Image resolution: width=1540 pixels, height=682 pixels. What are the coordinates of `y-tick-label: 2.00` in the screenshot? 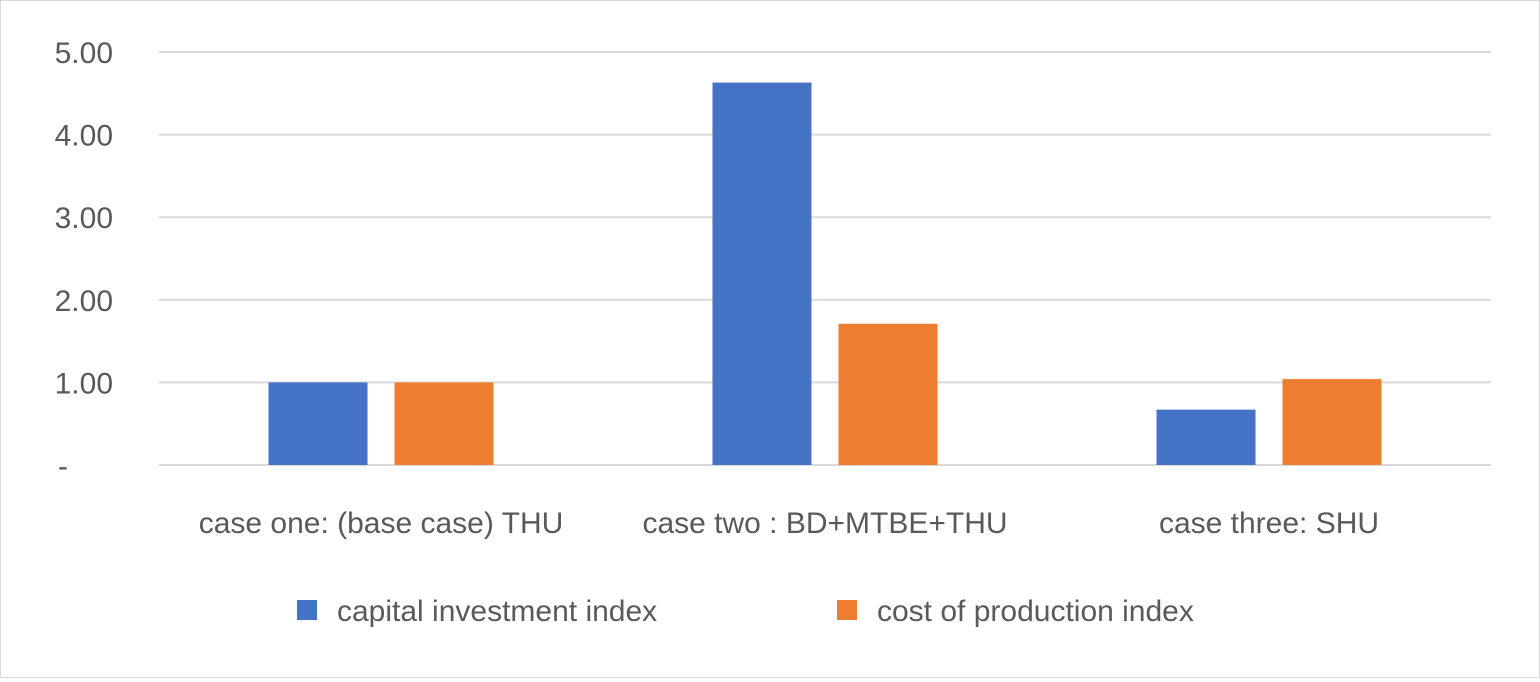 It's located at (84, 301).